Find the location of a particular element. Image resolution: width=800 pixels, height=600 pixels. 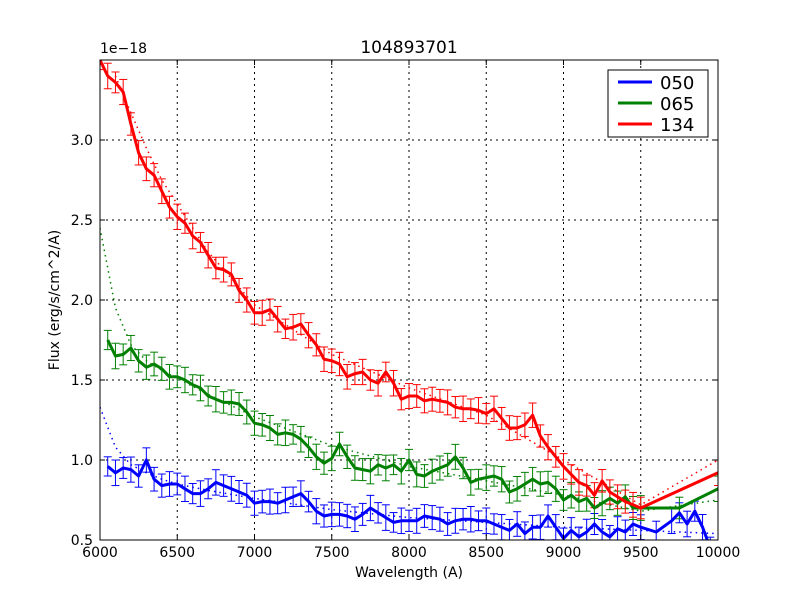

y-tick-label: 2.5 is located at coordinates (82, 221).